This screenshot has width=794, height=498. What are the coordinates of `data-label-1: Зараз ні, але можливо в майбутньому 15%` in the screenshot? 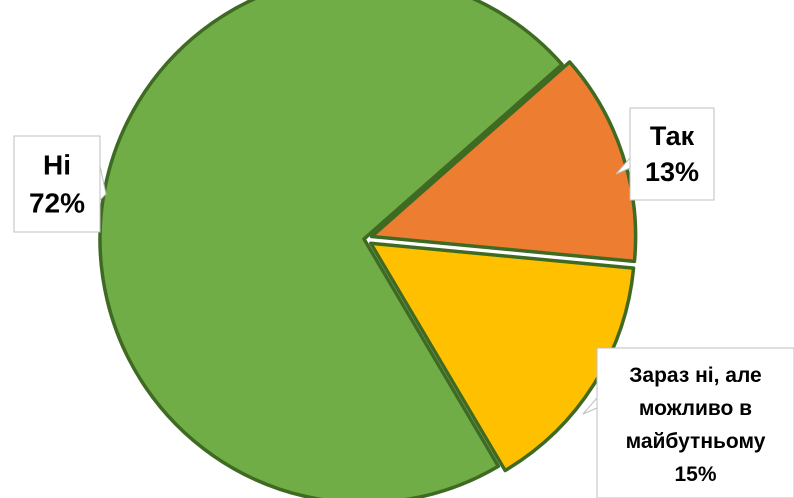 It's located at (688, 422).